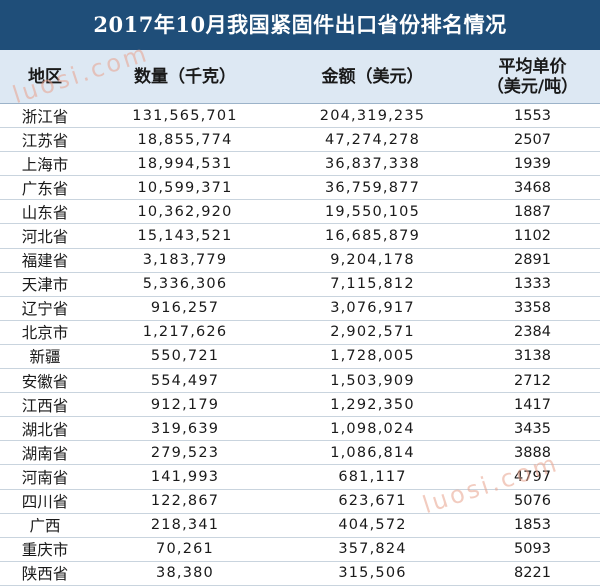 This screenshot has width=600, height=586. Describe the element at coordinates (372, 452) in the screenshot. I see `cell-amount: 1,086,814` at that location.